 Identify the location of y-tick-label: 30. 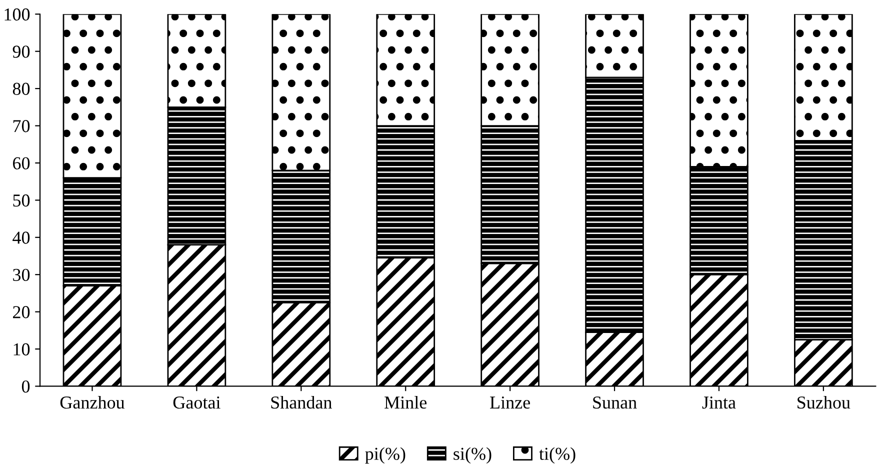
(21, 275).